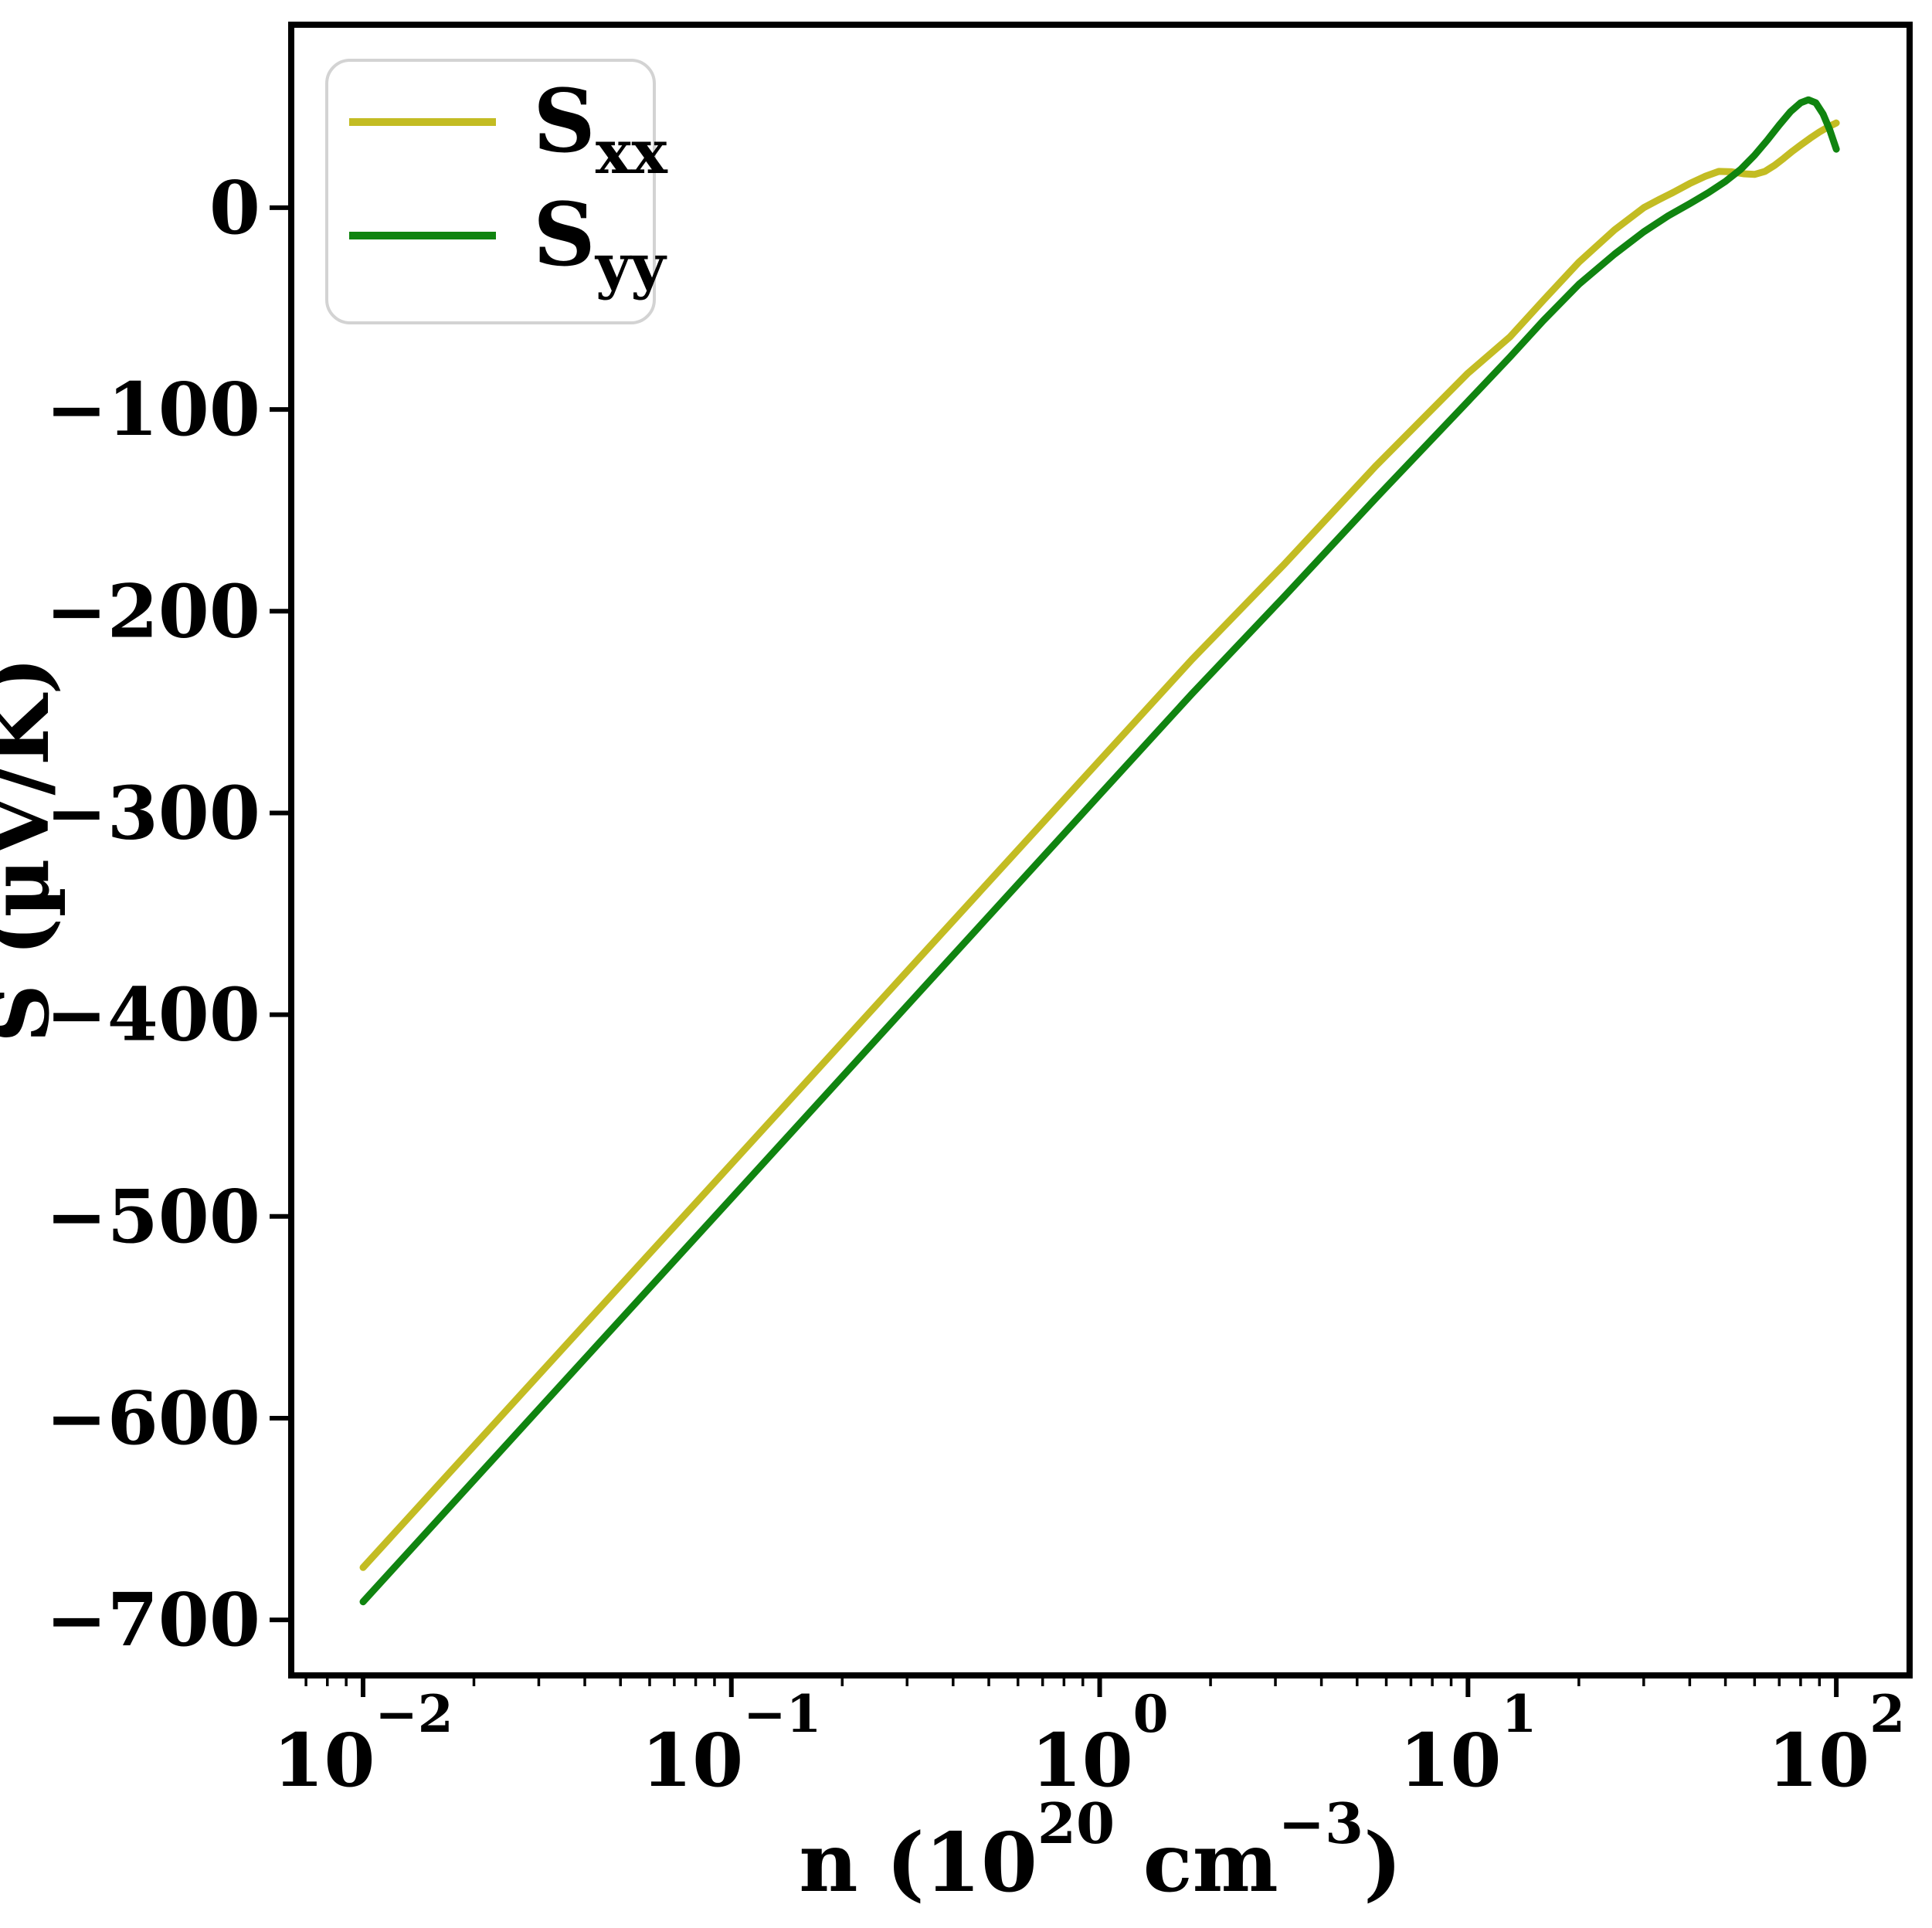  I want to click on y-tick-label: −300, so click(153, 813).